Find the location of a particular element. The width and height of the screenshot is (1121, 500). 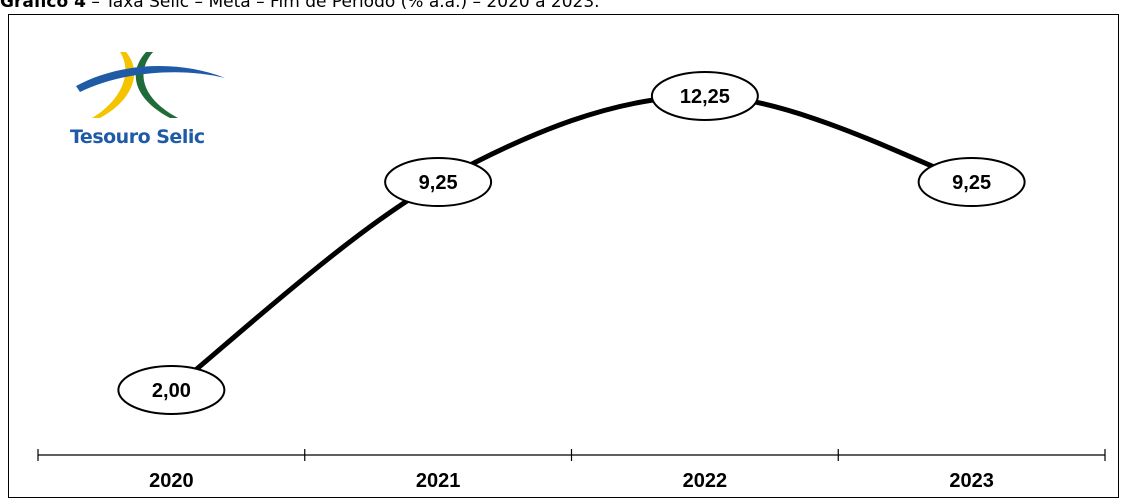

data-point: 2,00 is located at coordinates (171, 390).